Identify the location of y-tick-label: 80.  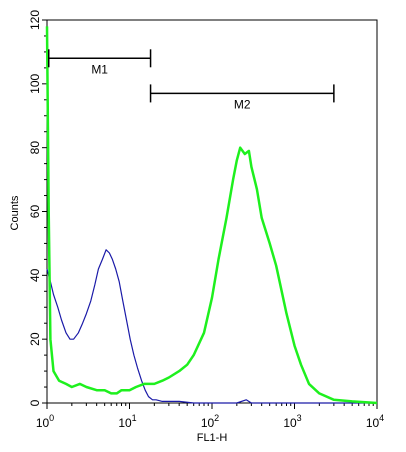
(35, 148).